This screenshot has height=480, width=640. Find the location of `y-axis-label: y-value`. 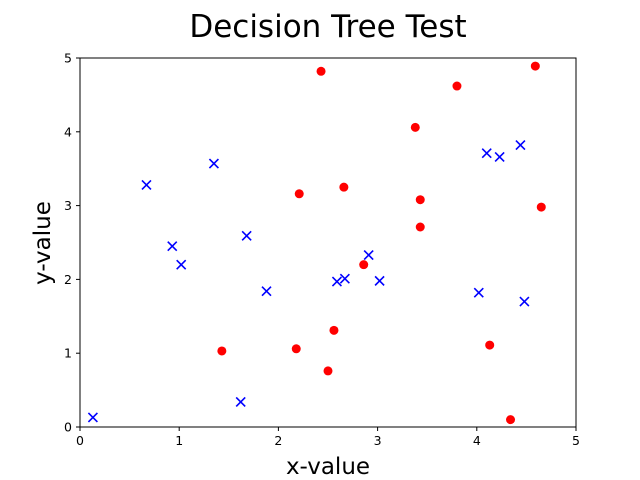

y-axis-label: y-value is located at coordinates (43, 243).